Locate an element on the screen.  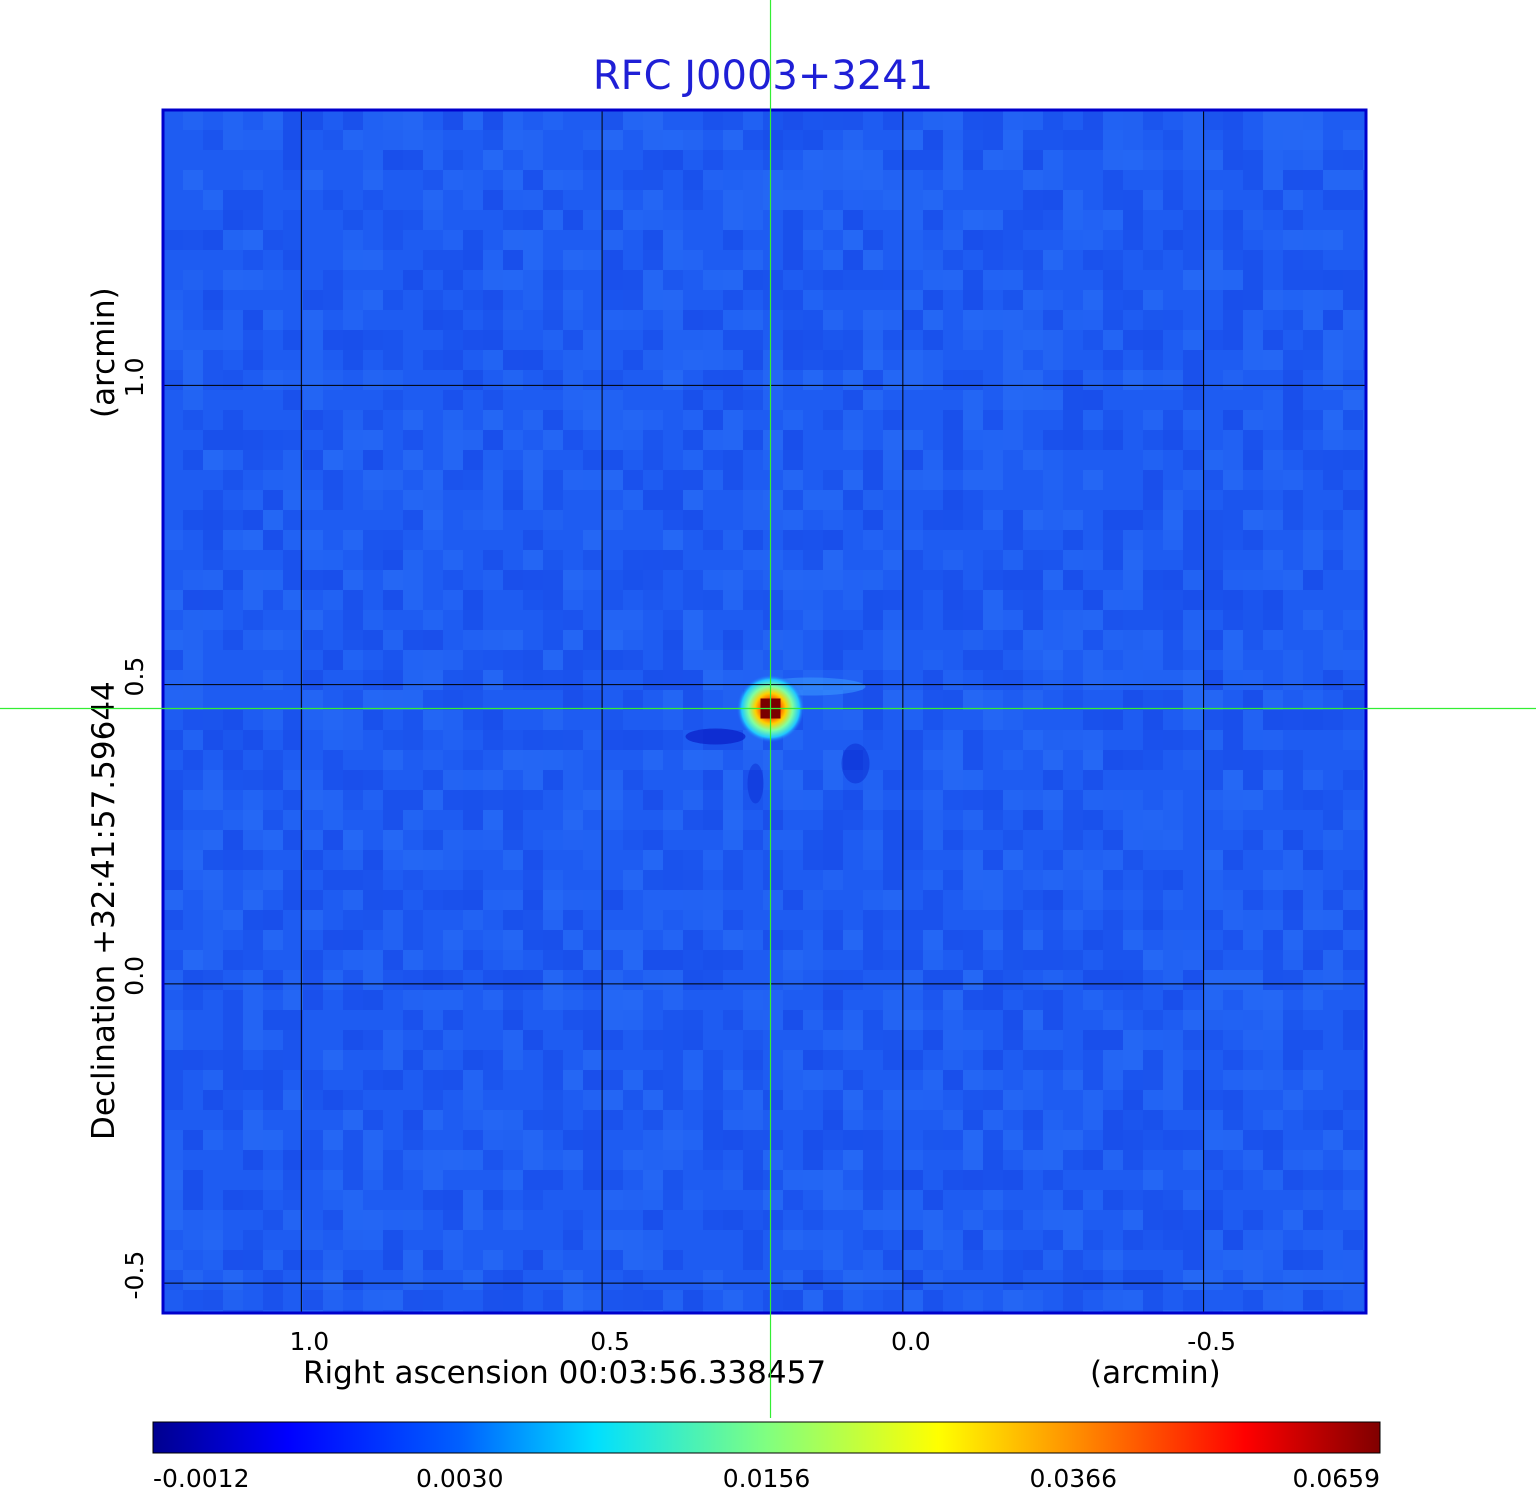
y-tick-label: -0.5 is located at coordinates (134, 1275).